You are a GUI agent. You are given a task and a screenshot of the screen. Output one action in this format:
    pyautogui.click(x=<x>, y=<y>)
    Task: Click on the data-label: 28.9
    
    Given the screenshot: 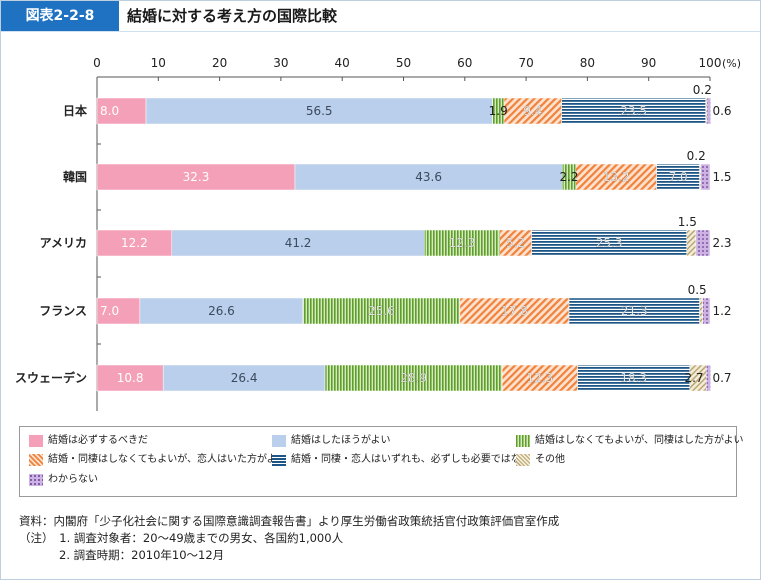 What is the action you would take?
    pyautogui.click(x=413, y=378)
    